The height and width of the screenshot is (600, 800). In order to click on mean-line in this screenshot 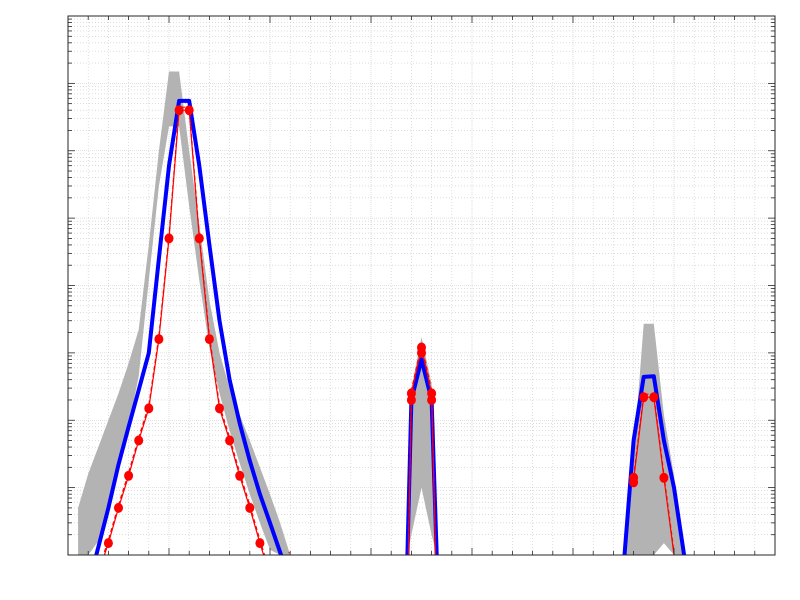, I will do `click(654, 464)`.